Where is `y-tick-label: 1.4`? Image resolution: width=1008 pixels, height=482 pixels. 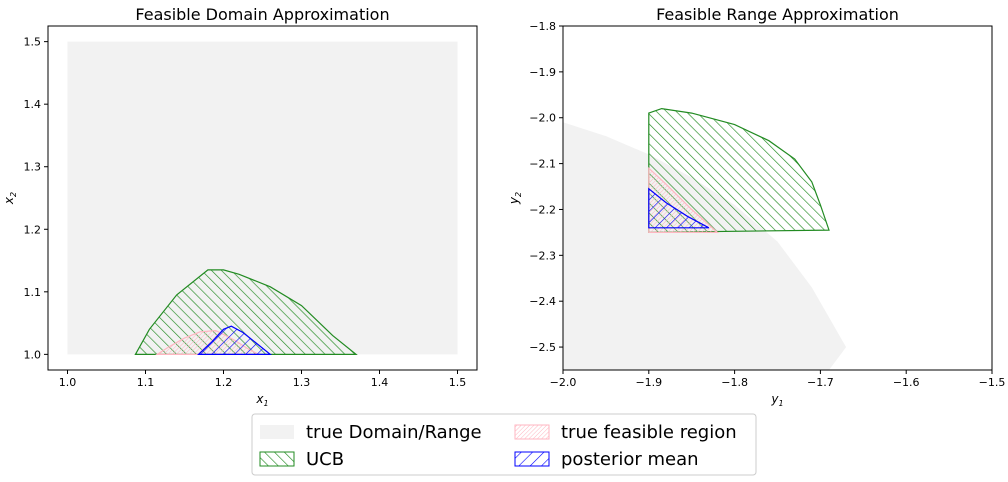 y-tick-label: 1.4 is located at coordinates (33, 104).